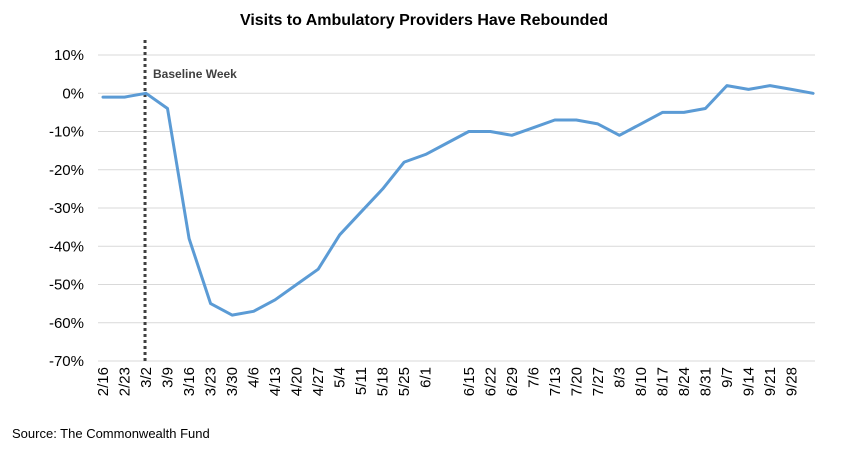 Image resolution: width=848 pixels, height=453 pixels. What do you see at coordinates (254, 377) in the screenshot?
I see `x-tick-label: 4/6` at bounding box center [254, 377].